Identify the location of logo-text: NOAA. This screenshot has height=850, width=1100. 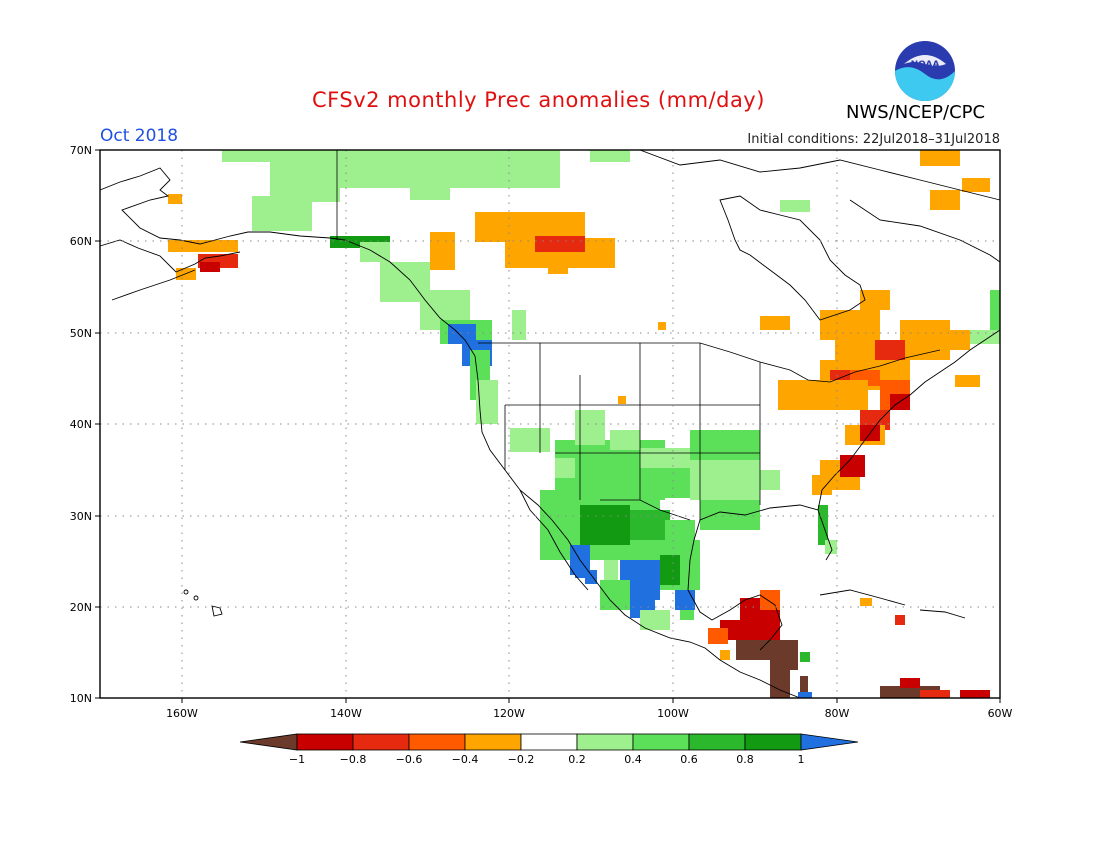
(925, 65).